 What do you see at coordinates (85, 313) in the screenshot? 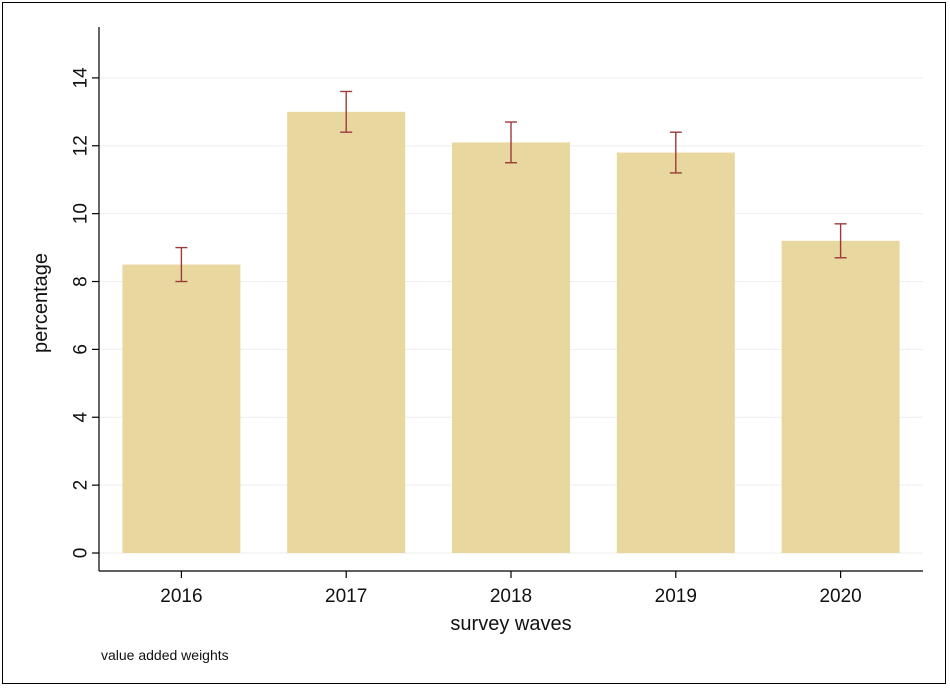
I see `y-ticks: 0 2 4 6 8 10 12 14` at bounding box center [85, 313].